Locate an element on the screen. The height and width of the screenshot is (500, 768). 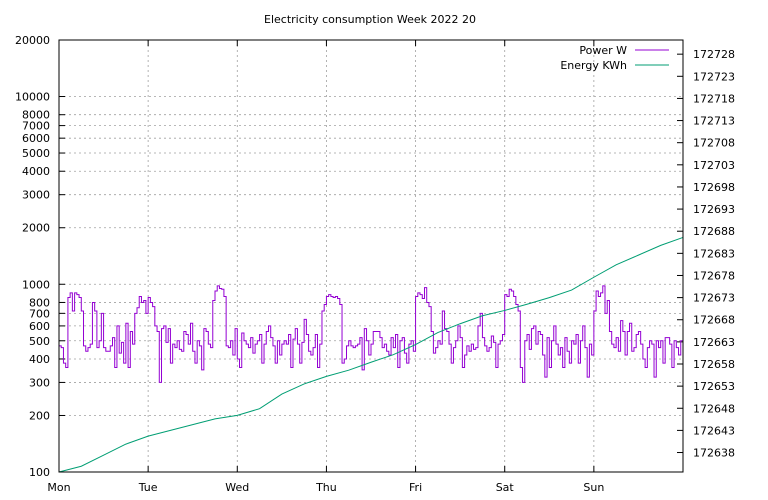
left-tick-label: 6000 is located at coordinates (36, 138).